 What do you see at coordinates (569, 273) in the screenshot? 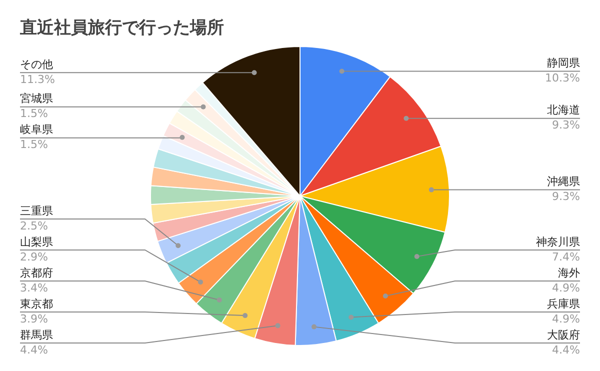
I see `slice-label: 海外` at bounding box center [569, 273].